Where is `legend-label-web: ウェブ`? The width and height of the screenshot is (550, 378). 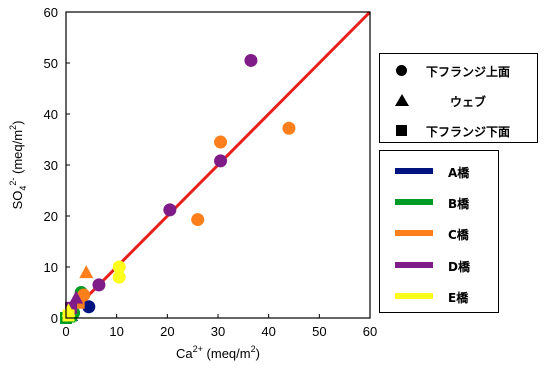
legend-label-web: ウェブ is located at coordinates (468, 102).